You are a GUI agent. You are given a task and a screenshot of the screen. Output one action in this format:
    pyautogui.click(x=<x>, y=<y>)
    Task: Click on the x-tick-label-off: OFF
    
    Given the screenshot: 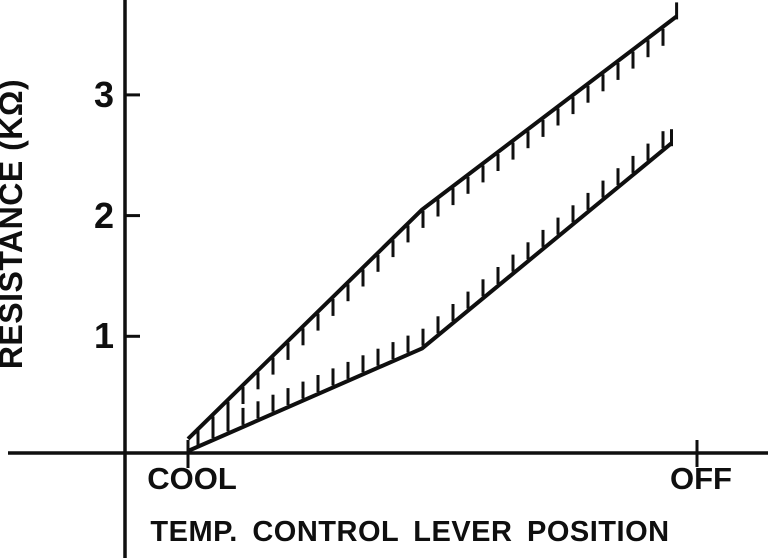 What is the action you would take?
    pyautogui.click(x=701, y=478)
    